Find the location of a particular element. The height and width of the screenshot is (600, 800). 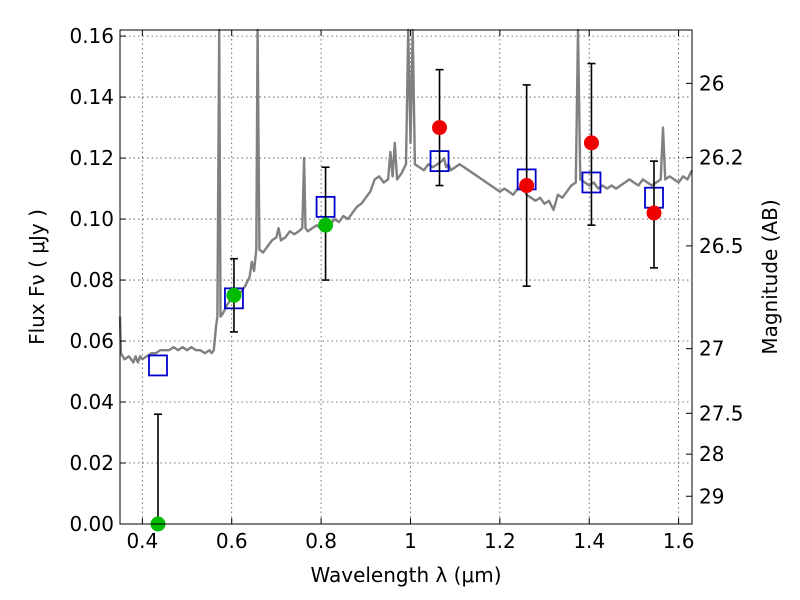

x-axis-label: Wavelength λ (μm) is located at coordinates (405, 575).